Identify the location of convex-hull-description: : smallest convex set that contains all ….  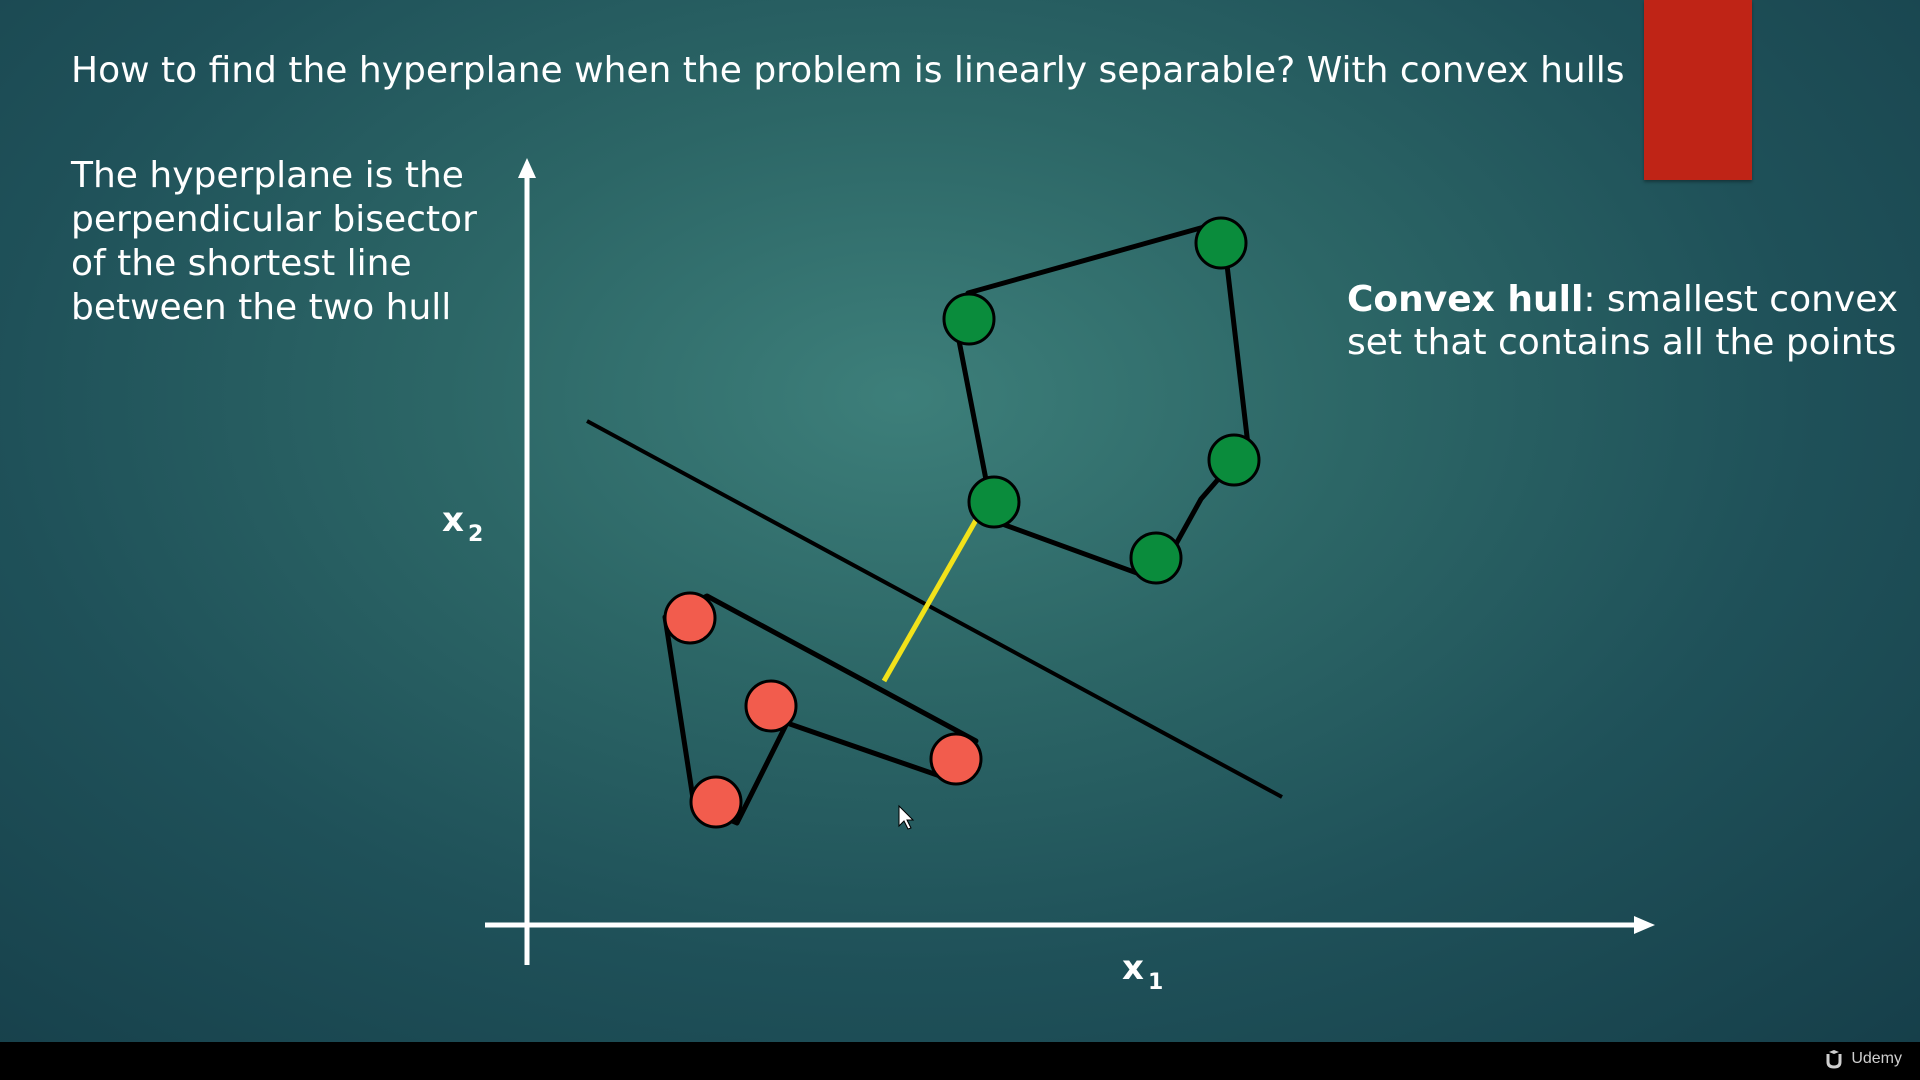
(1623, 321).